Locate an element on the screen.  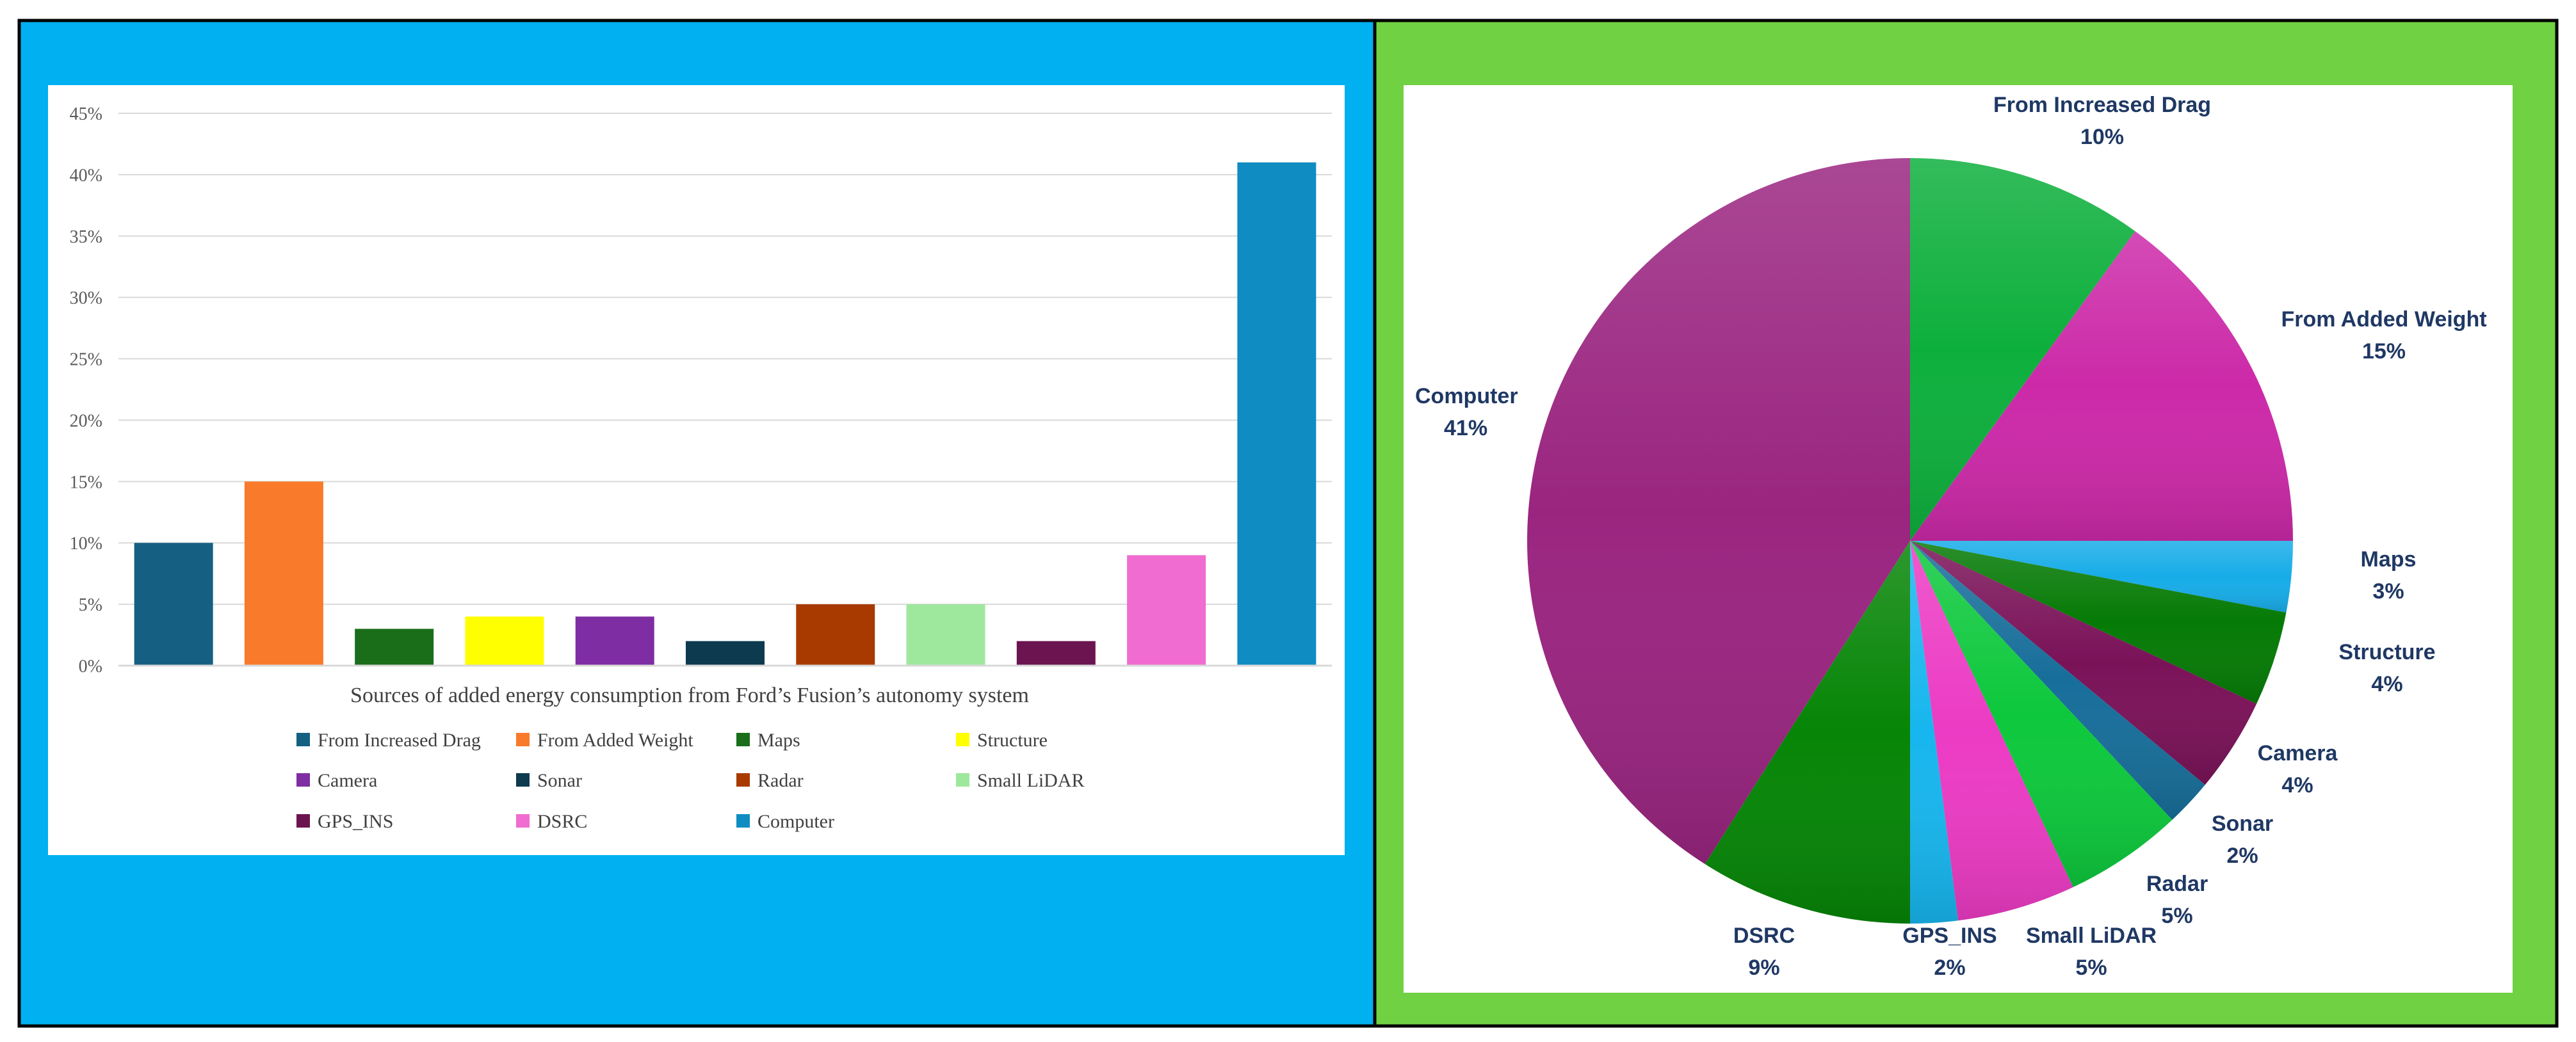
pie-label-name: Small LiDAR is located at coordinates (2091, 936).